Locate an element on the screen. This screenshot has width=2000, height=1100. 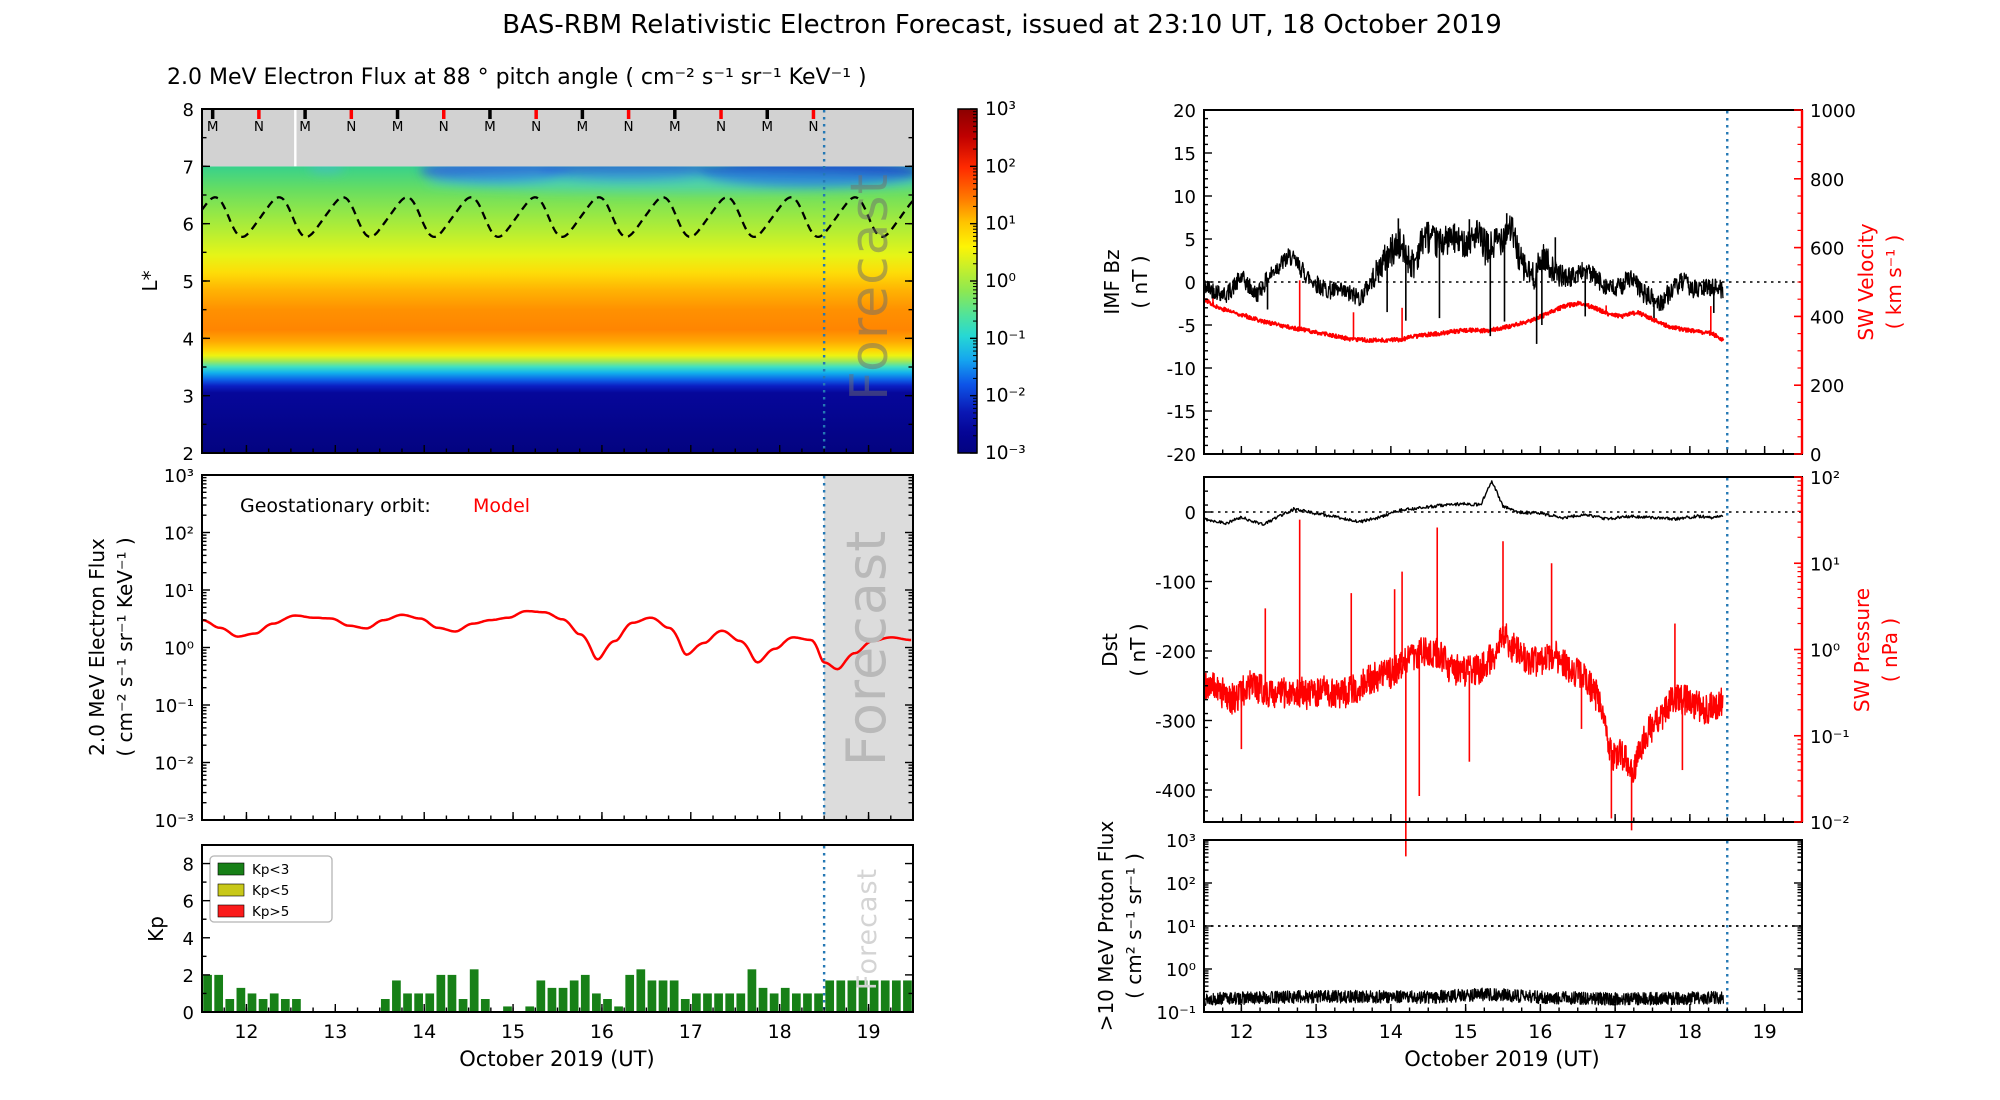
forecast-shaded-region is located at coordinates (868, 647).